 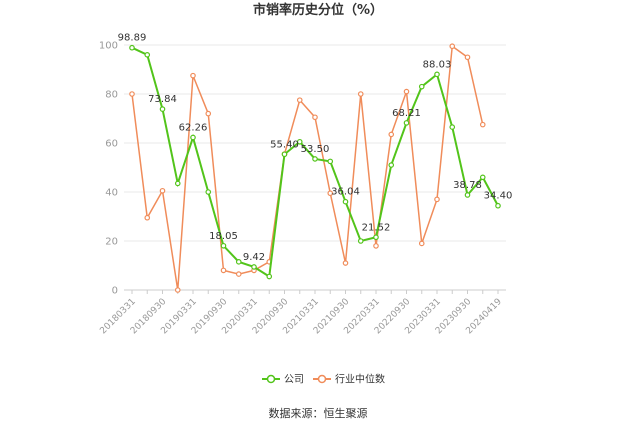 I want to click on y-tick-label: 20, so click(x=111, y=242).